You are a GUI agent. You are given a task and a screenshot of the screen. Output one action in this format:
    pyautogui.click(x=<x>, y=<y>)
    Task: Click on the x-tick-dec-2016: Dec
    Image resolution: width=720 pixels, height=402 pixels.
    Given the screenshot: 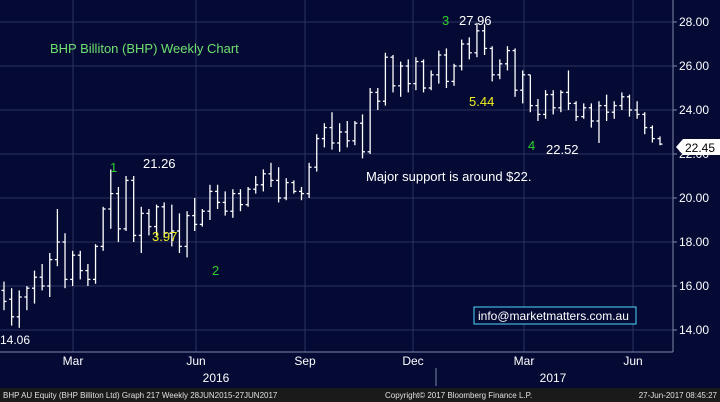 What is the action you would take?
    pyautogui.click(x=412, y=361)
    